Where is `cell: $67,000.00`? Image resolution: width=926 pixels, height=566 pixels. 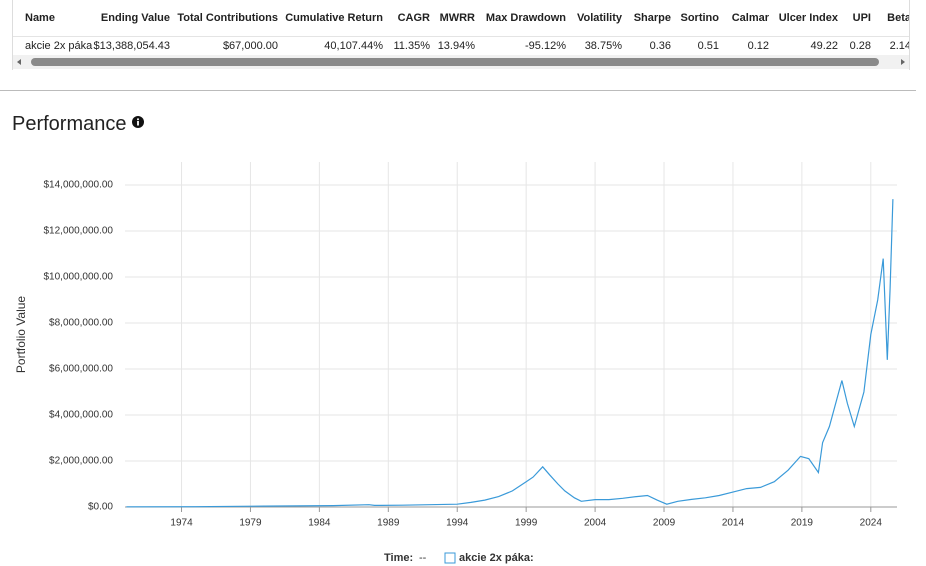 cell: $67,000.00 is located at coordinates (224, 46).